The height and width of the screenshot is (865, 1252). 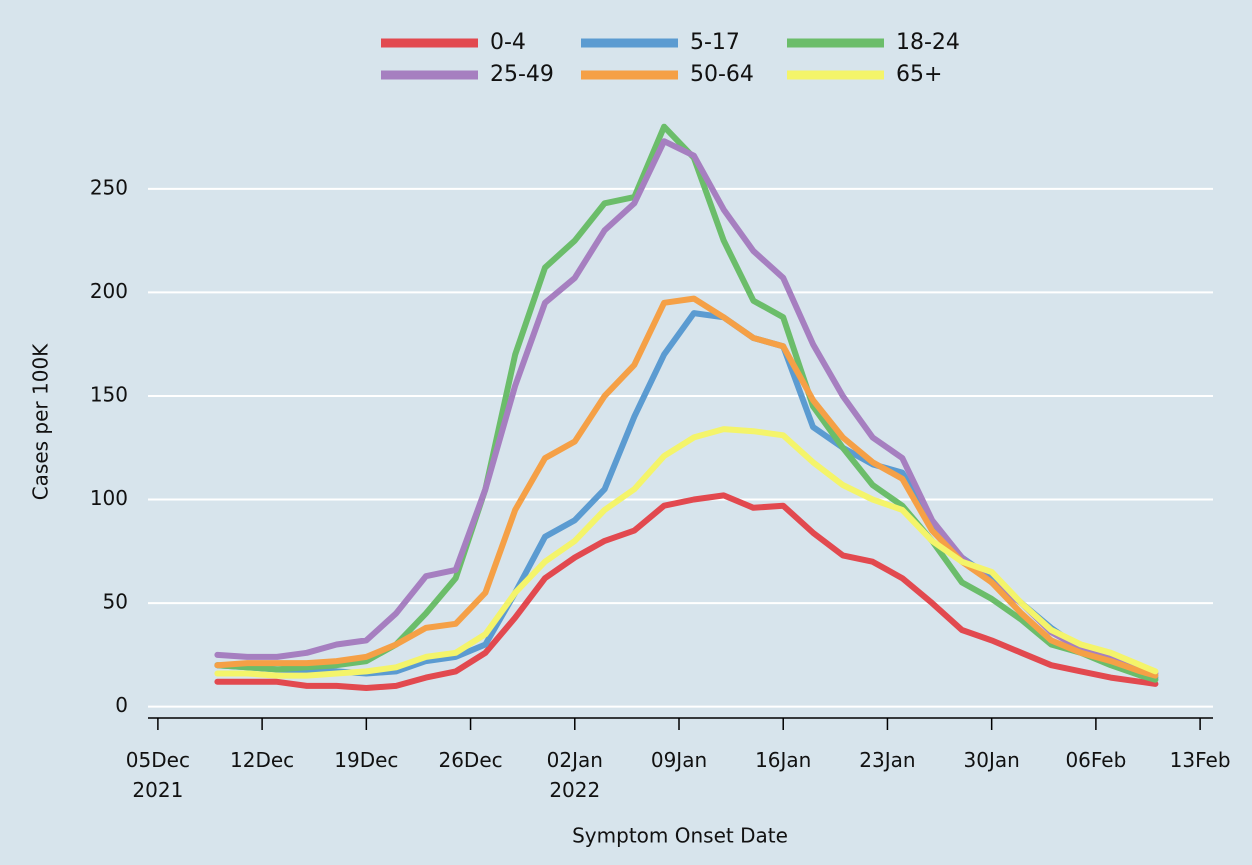 I want to click on x-tick-label: 02Jan 2022, so click(x=574, y=775).